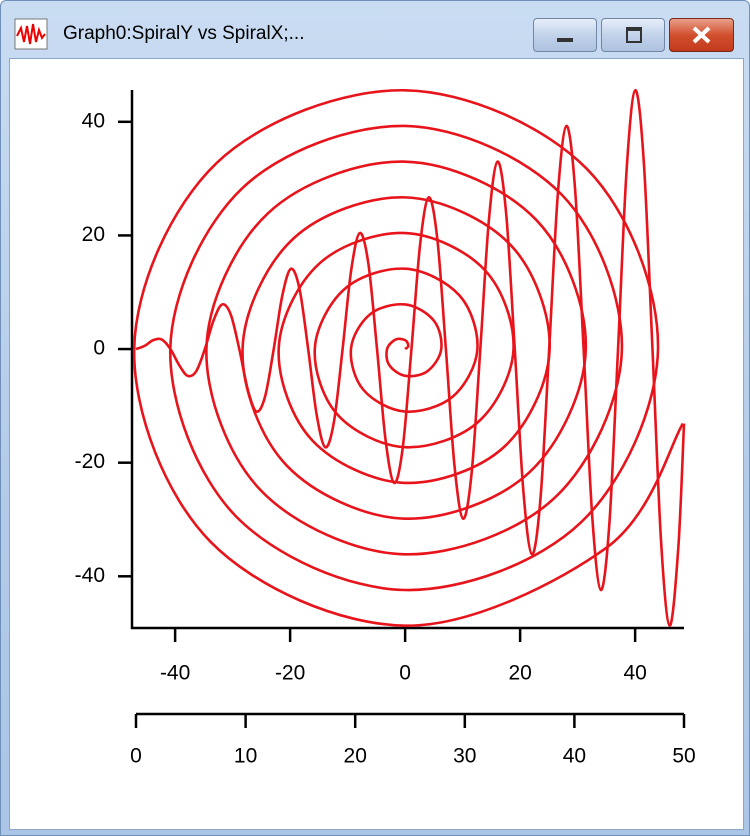 This screenshot has height=836, width=750. I want to click on x-tick-label: 0, so click(405, 673).